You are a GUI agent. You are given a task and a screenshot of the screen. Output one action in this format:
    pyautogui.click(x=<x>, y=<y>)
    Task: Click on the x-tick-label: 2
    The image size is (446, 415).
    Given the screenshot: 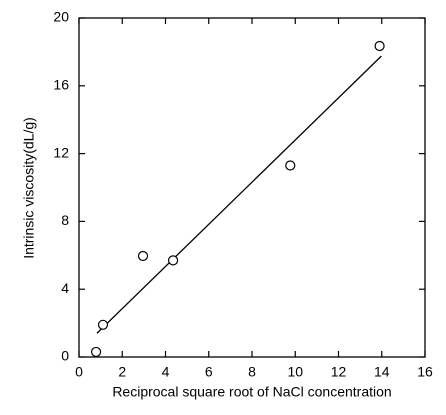 What is the action you would take?
    pyautogui.click(x=122, y=372)
    